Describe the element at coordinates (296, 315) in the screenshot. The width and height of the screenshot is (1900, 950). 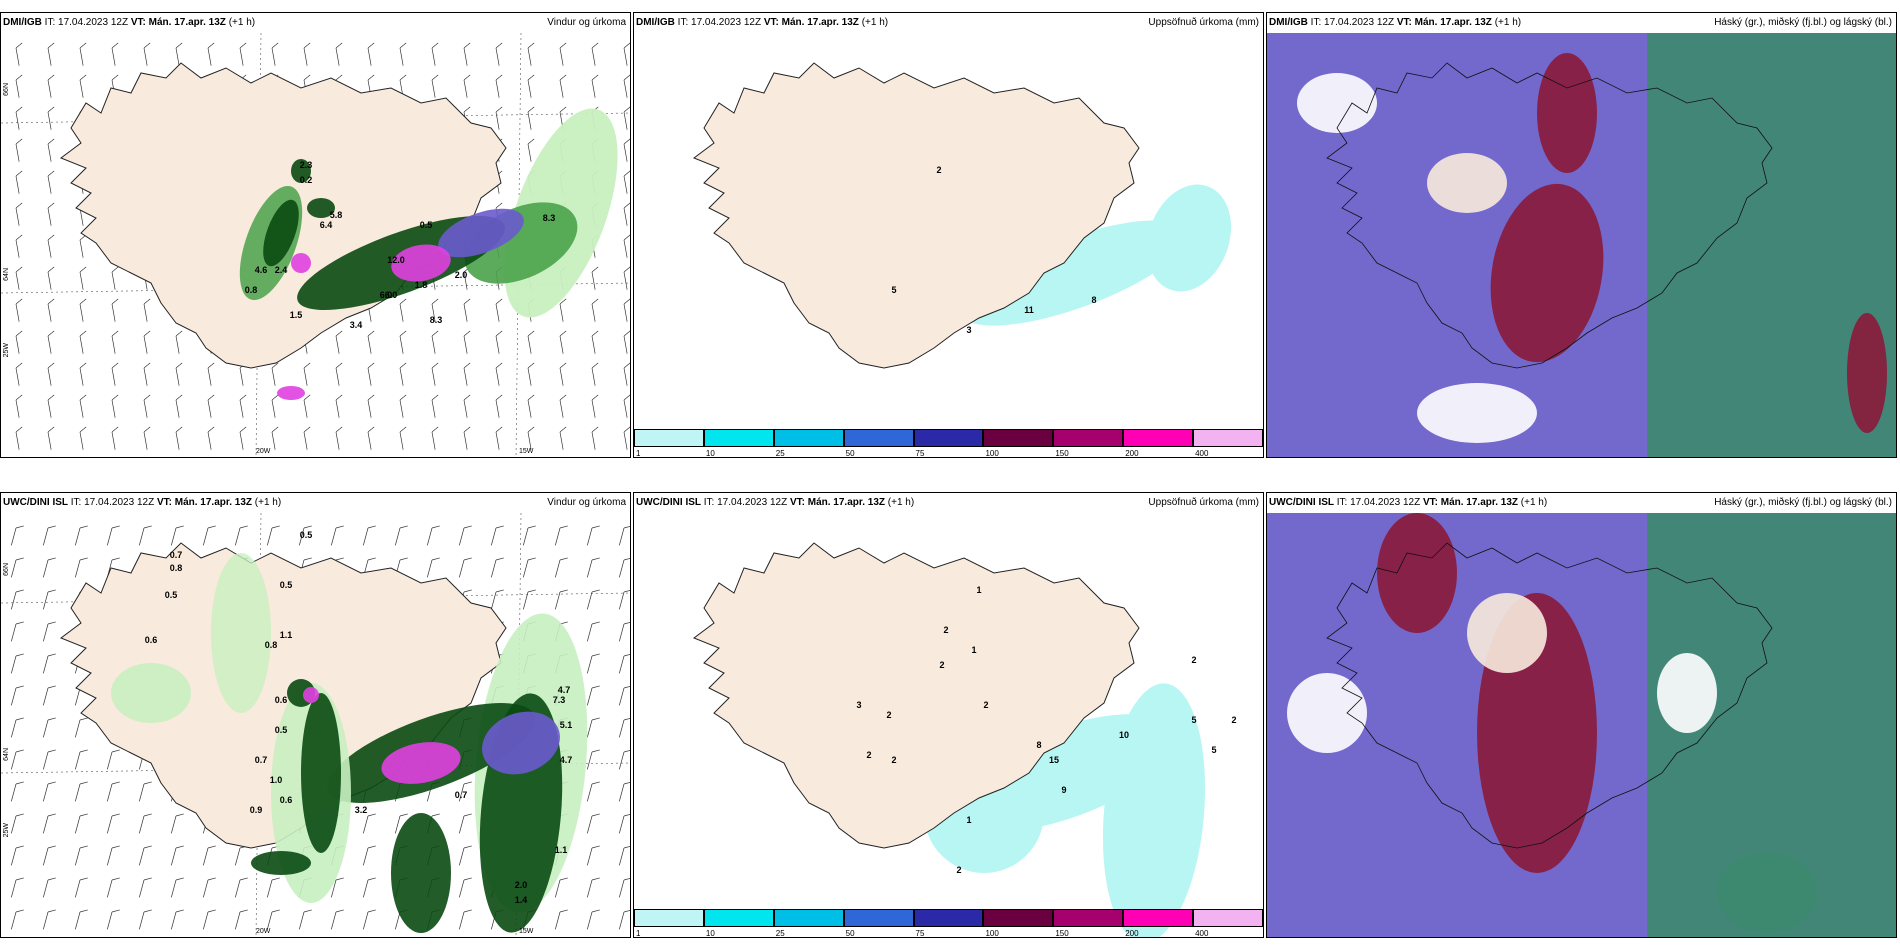
I see `precip-value-label: 1.5` at that location.